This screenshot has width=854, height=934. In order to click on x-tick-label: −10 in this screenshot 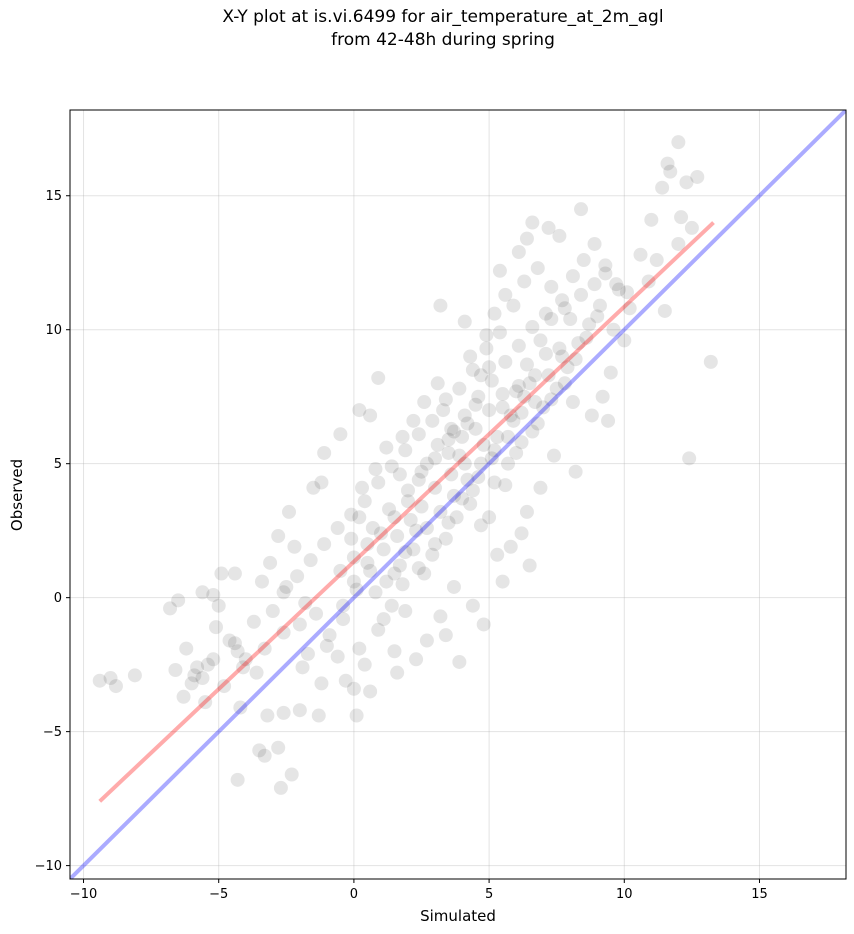, I will do `click(83, 894)`.